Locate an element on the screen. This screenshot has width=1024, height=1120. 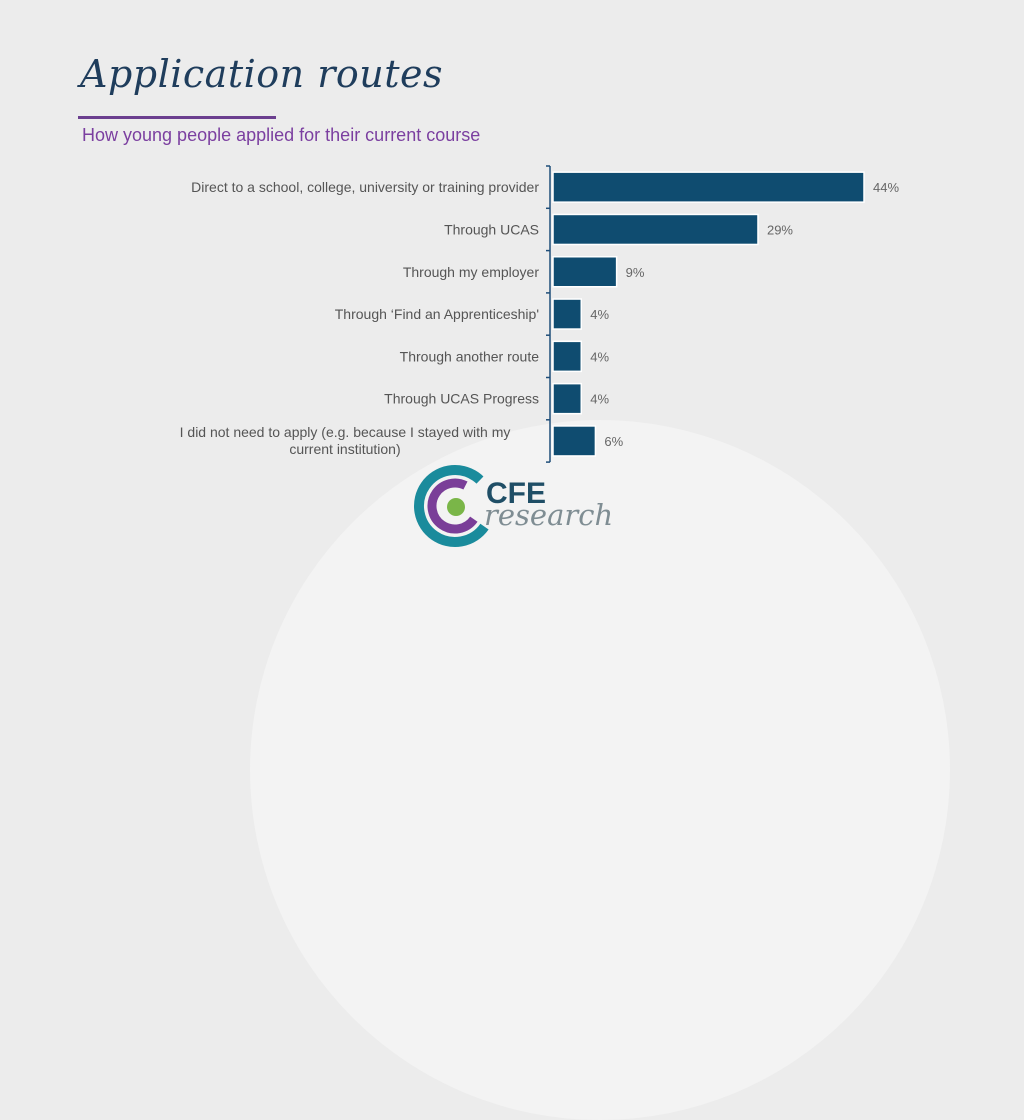
category-label: Through UCAS Progress is located at coordinates (461, 399).